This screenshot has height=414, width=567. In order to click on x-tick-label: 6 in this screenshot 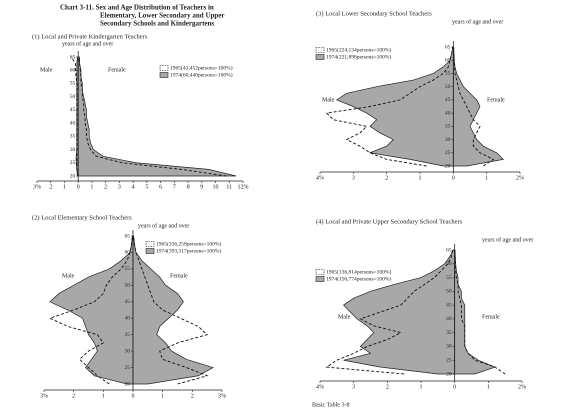, I will do `click(160, 187)`.